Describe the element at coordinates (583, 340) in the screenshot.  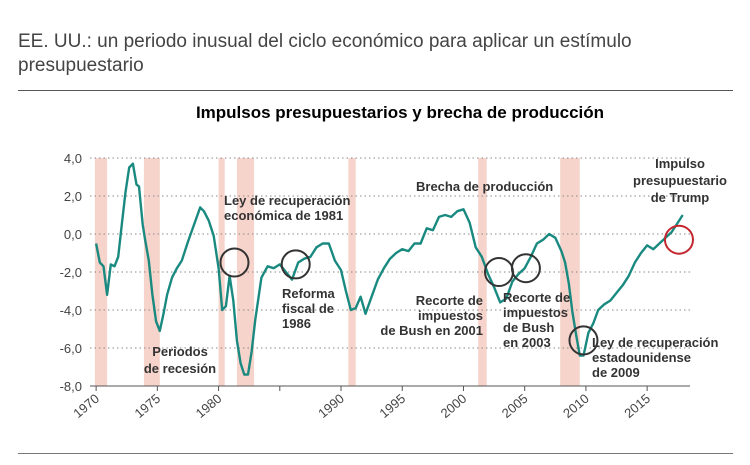
I see `act-2009-marker` at that location.